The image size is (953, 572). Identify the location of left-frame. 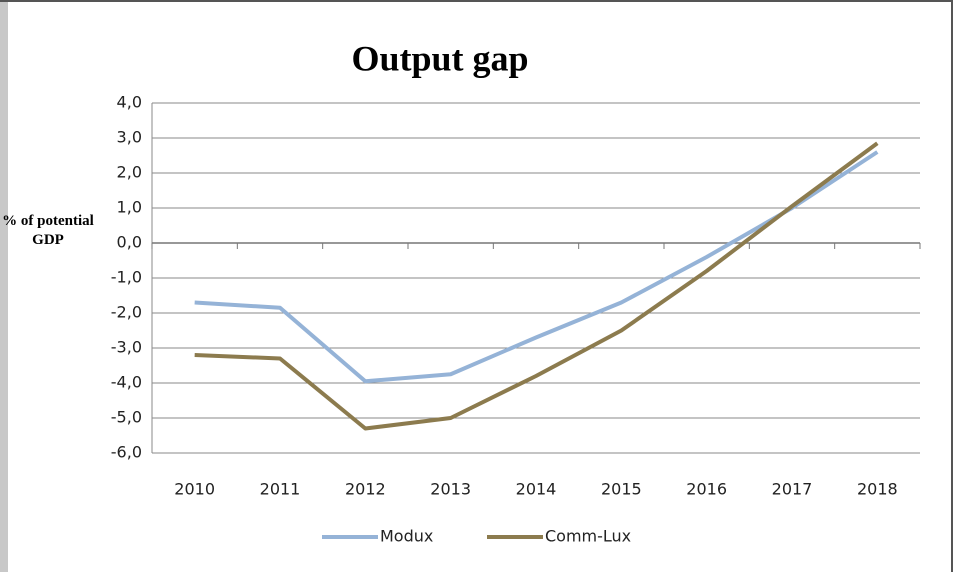
(4, 286).